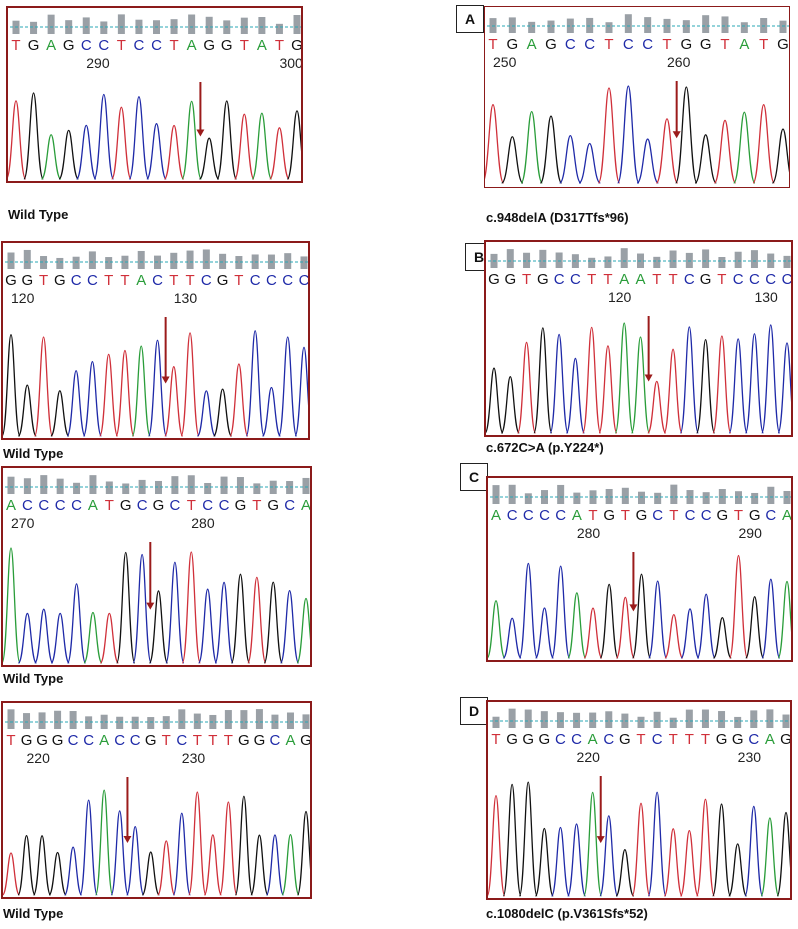 The height and width of the screenshot is (929, 798). I want to click on panel-label-a: A, so click(470, 19).